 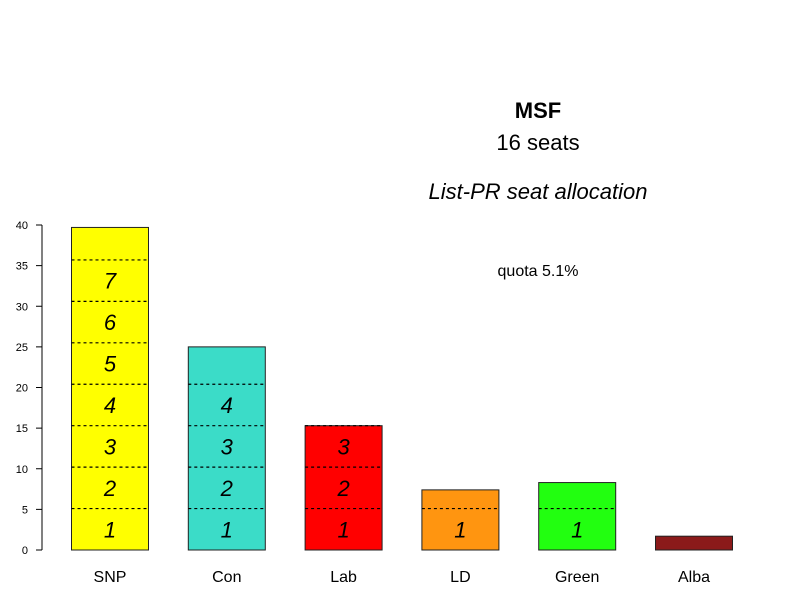 What do you see at coordinates (110, 364) in the screenshot?
I see `seat-number: 5` at bounding box center [110, 364].